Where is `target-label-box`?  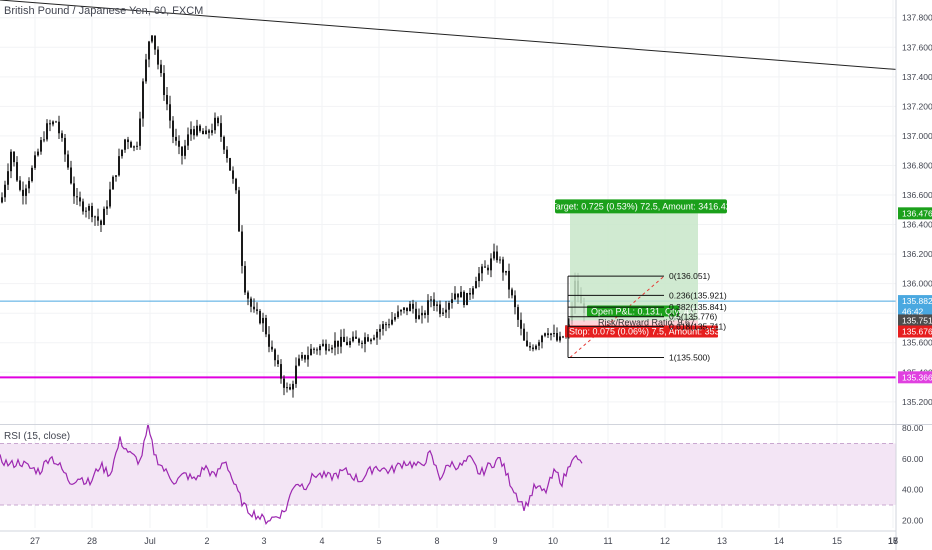 target-label-box is located at coordinates (641, 206).